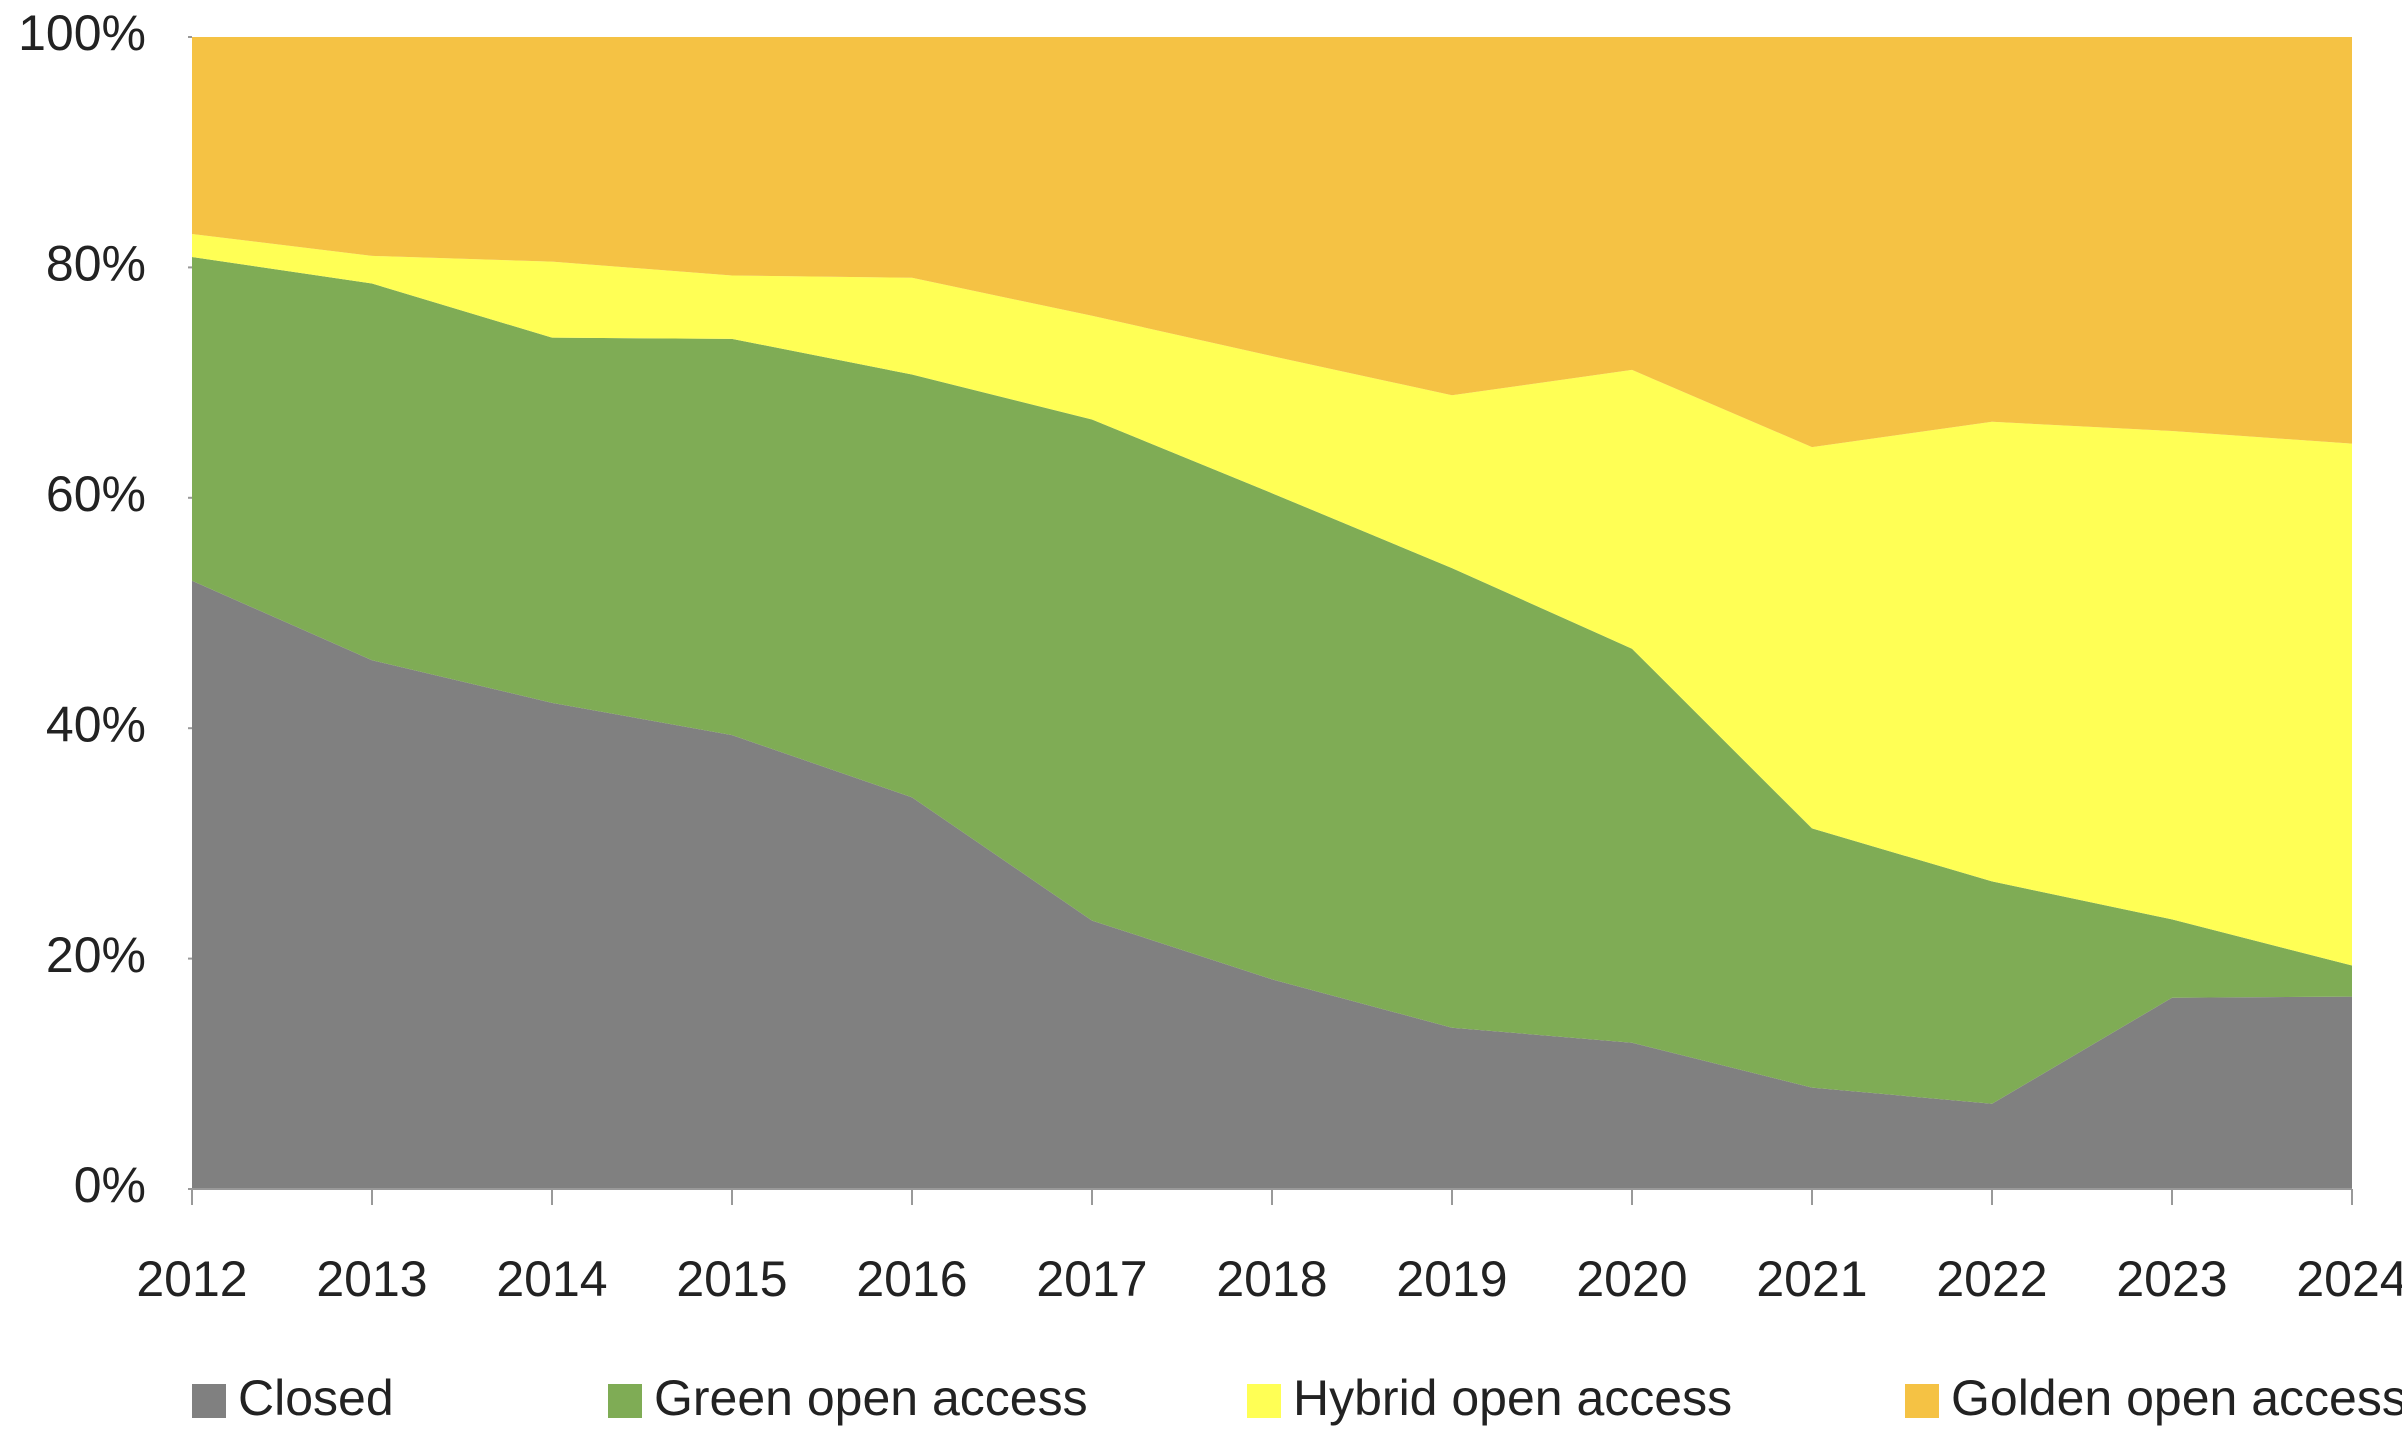  I want to click on x-tick-label: 2024, so click(2349, 1279).